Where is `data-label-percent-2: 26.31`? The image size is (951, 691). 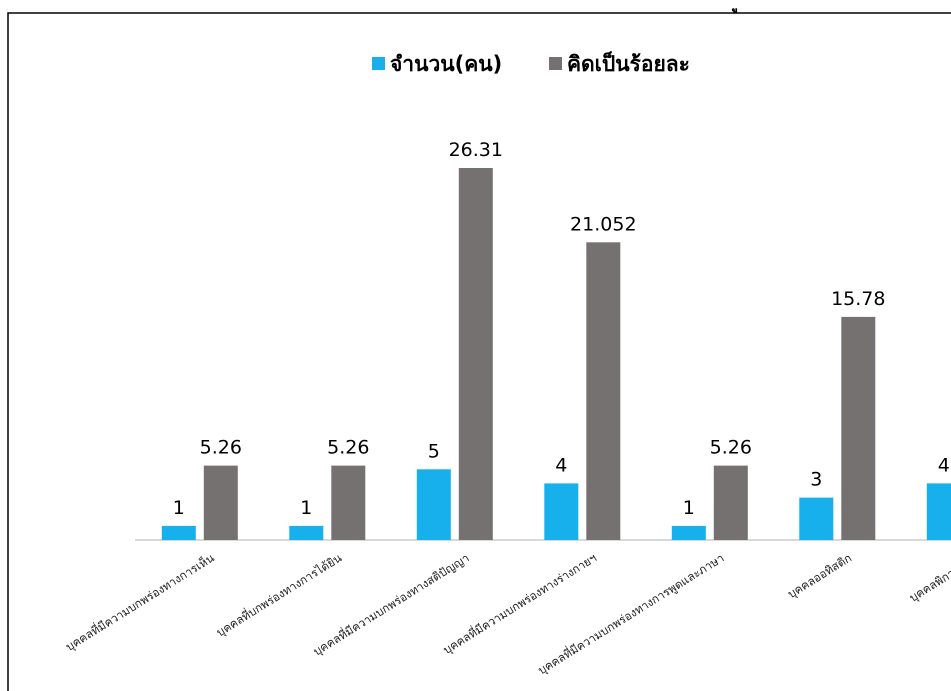 data-label-percent-2: 26.31 is located at coordinates (476, 150).